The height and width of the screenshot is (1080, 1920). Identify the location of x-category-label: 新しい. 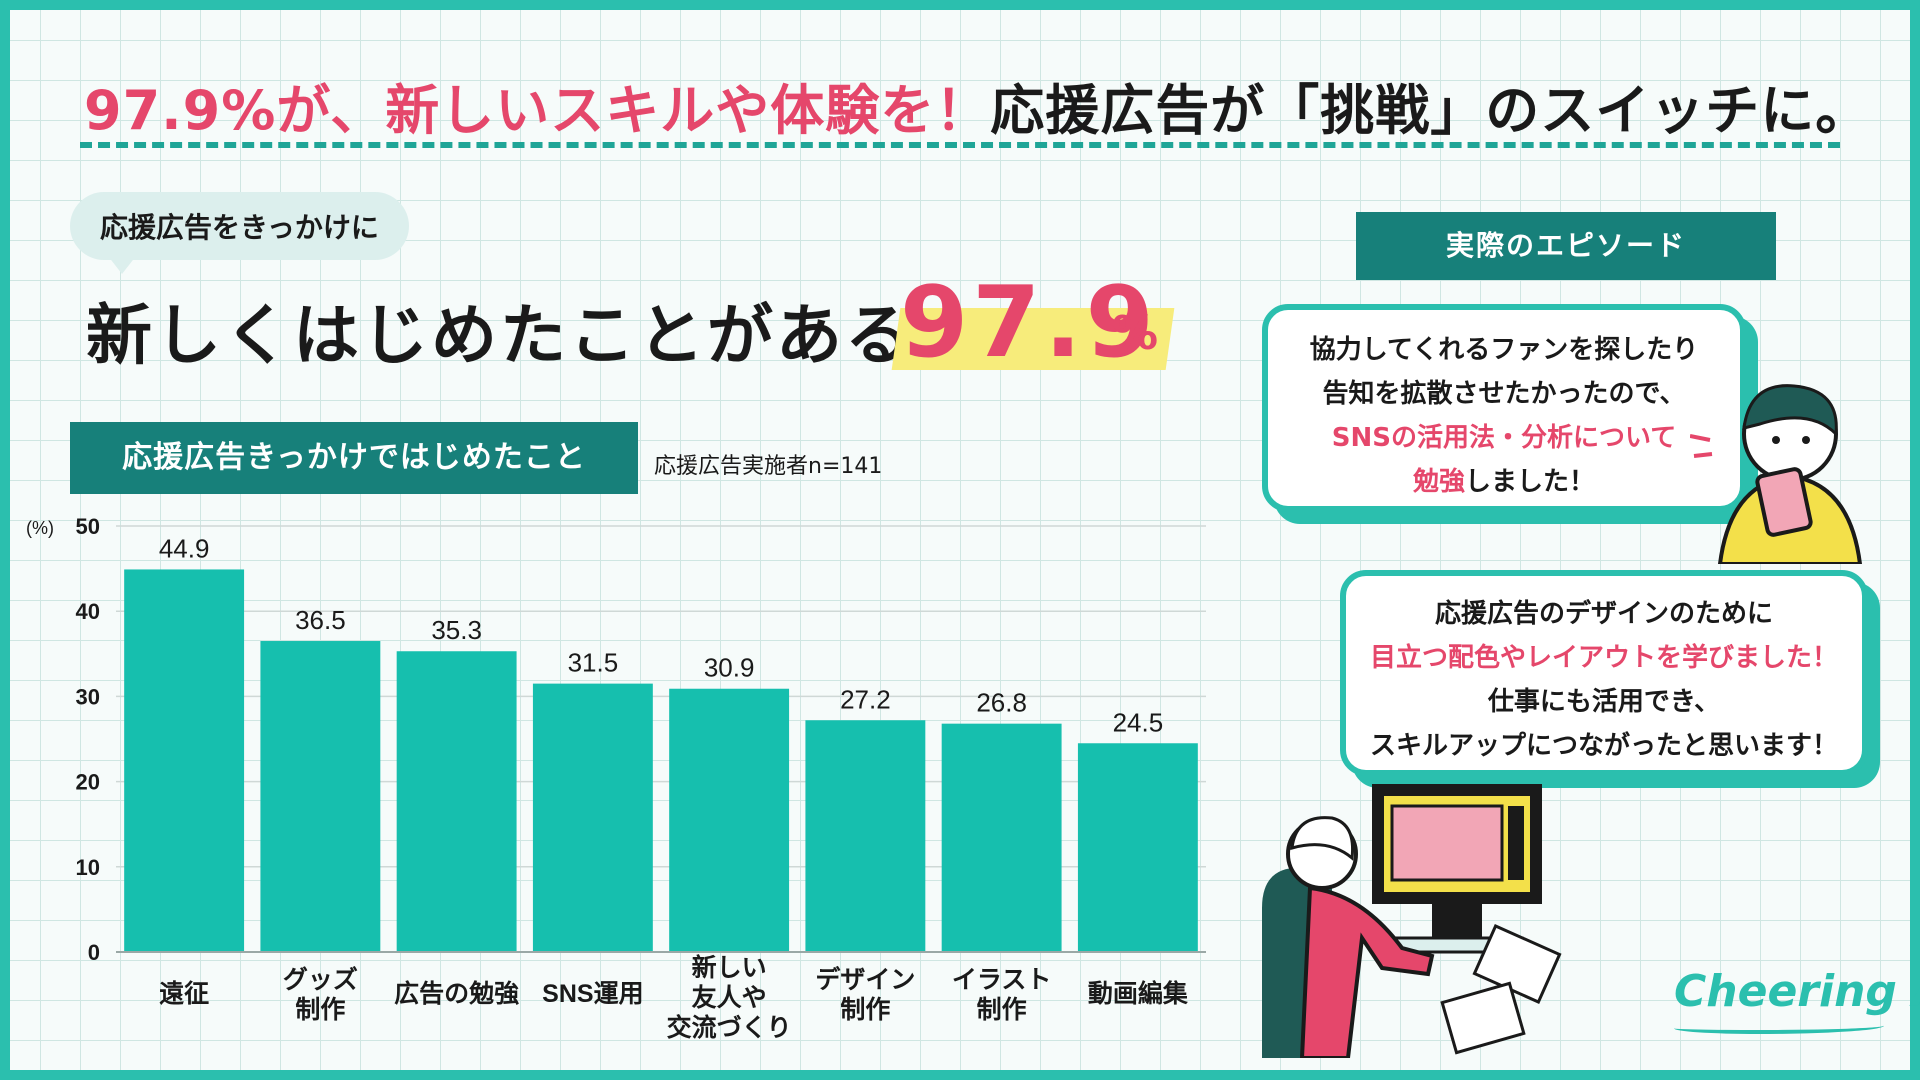
(729, 967).